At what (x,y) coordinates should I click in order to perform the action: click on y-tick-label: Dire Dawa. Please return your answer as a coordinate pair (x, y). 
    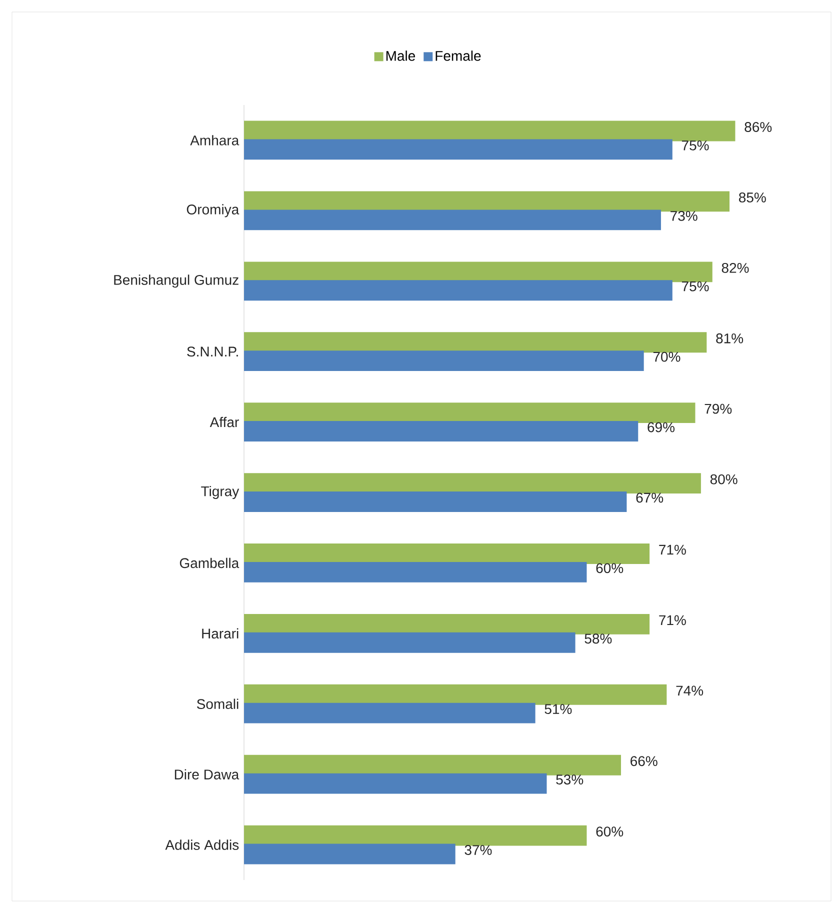
    Looking at the image, I should click on (207, 774).